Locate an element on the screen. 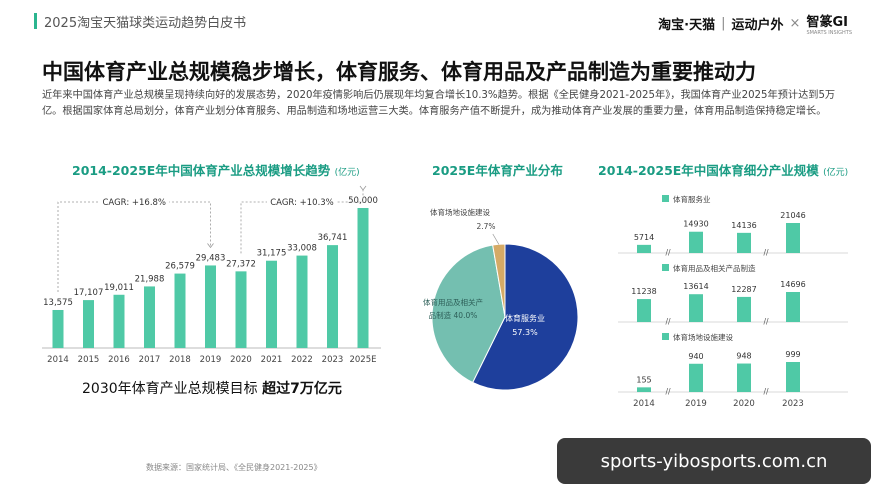  value-label-service-2020: 14136 is located at coordinates (743, 225).